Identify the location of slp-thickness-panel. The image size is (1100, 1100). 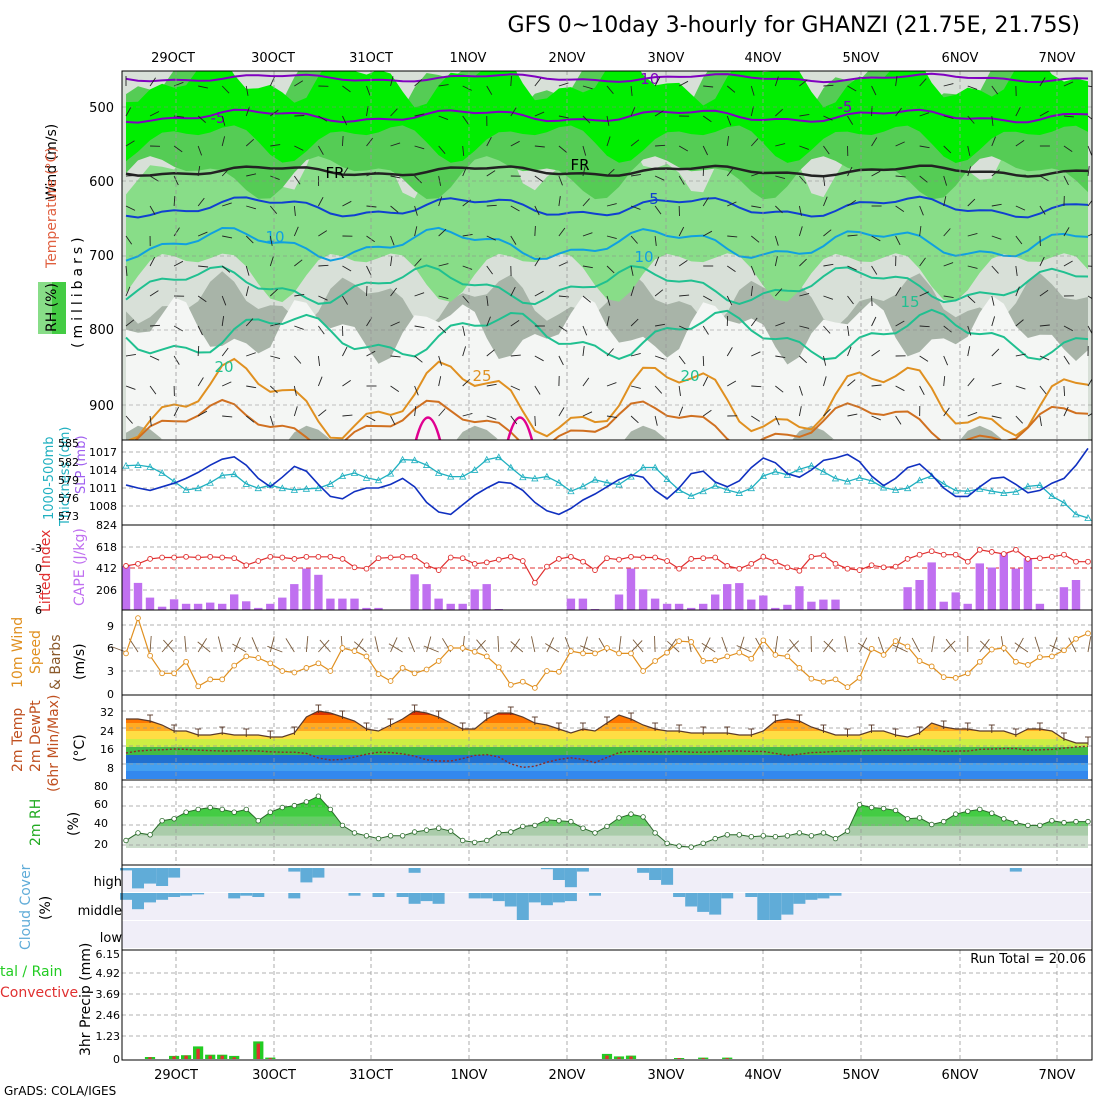
(607, 482).